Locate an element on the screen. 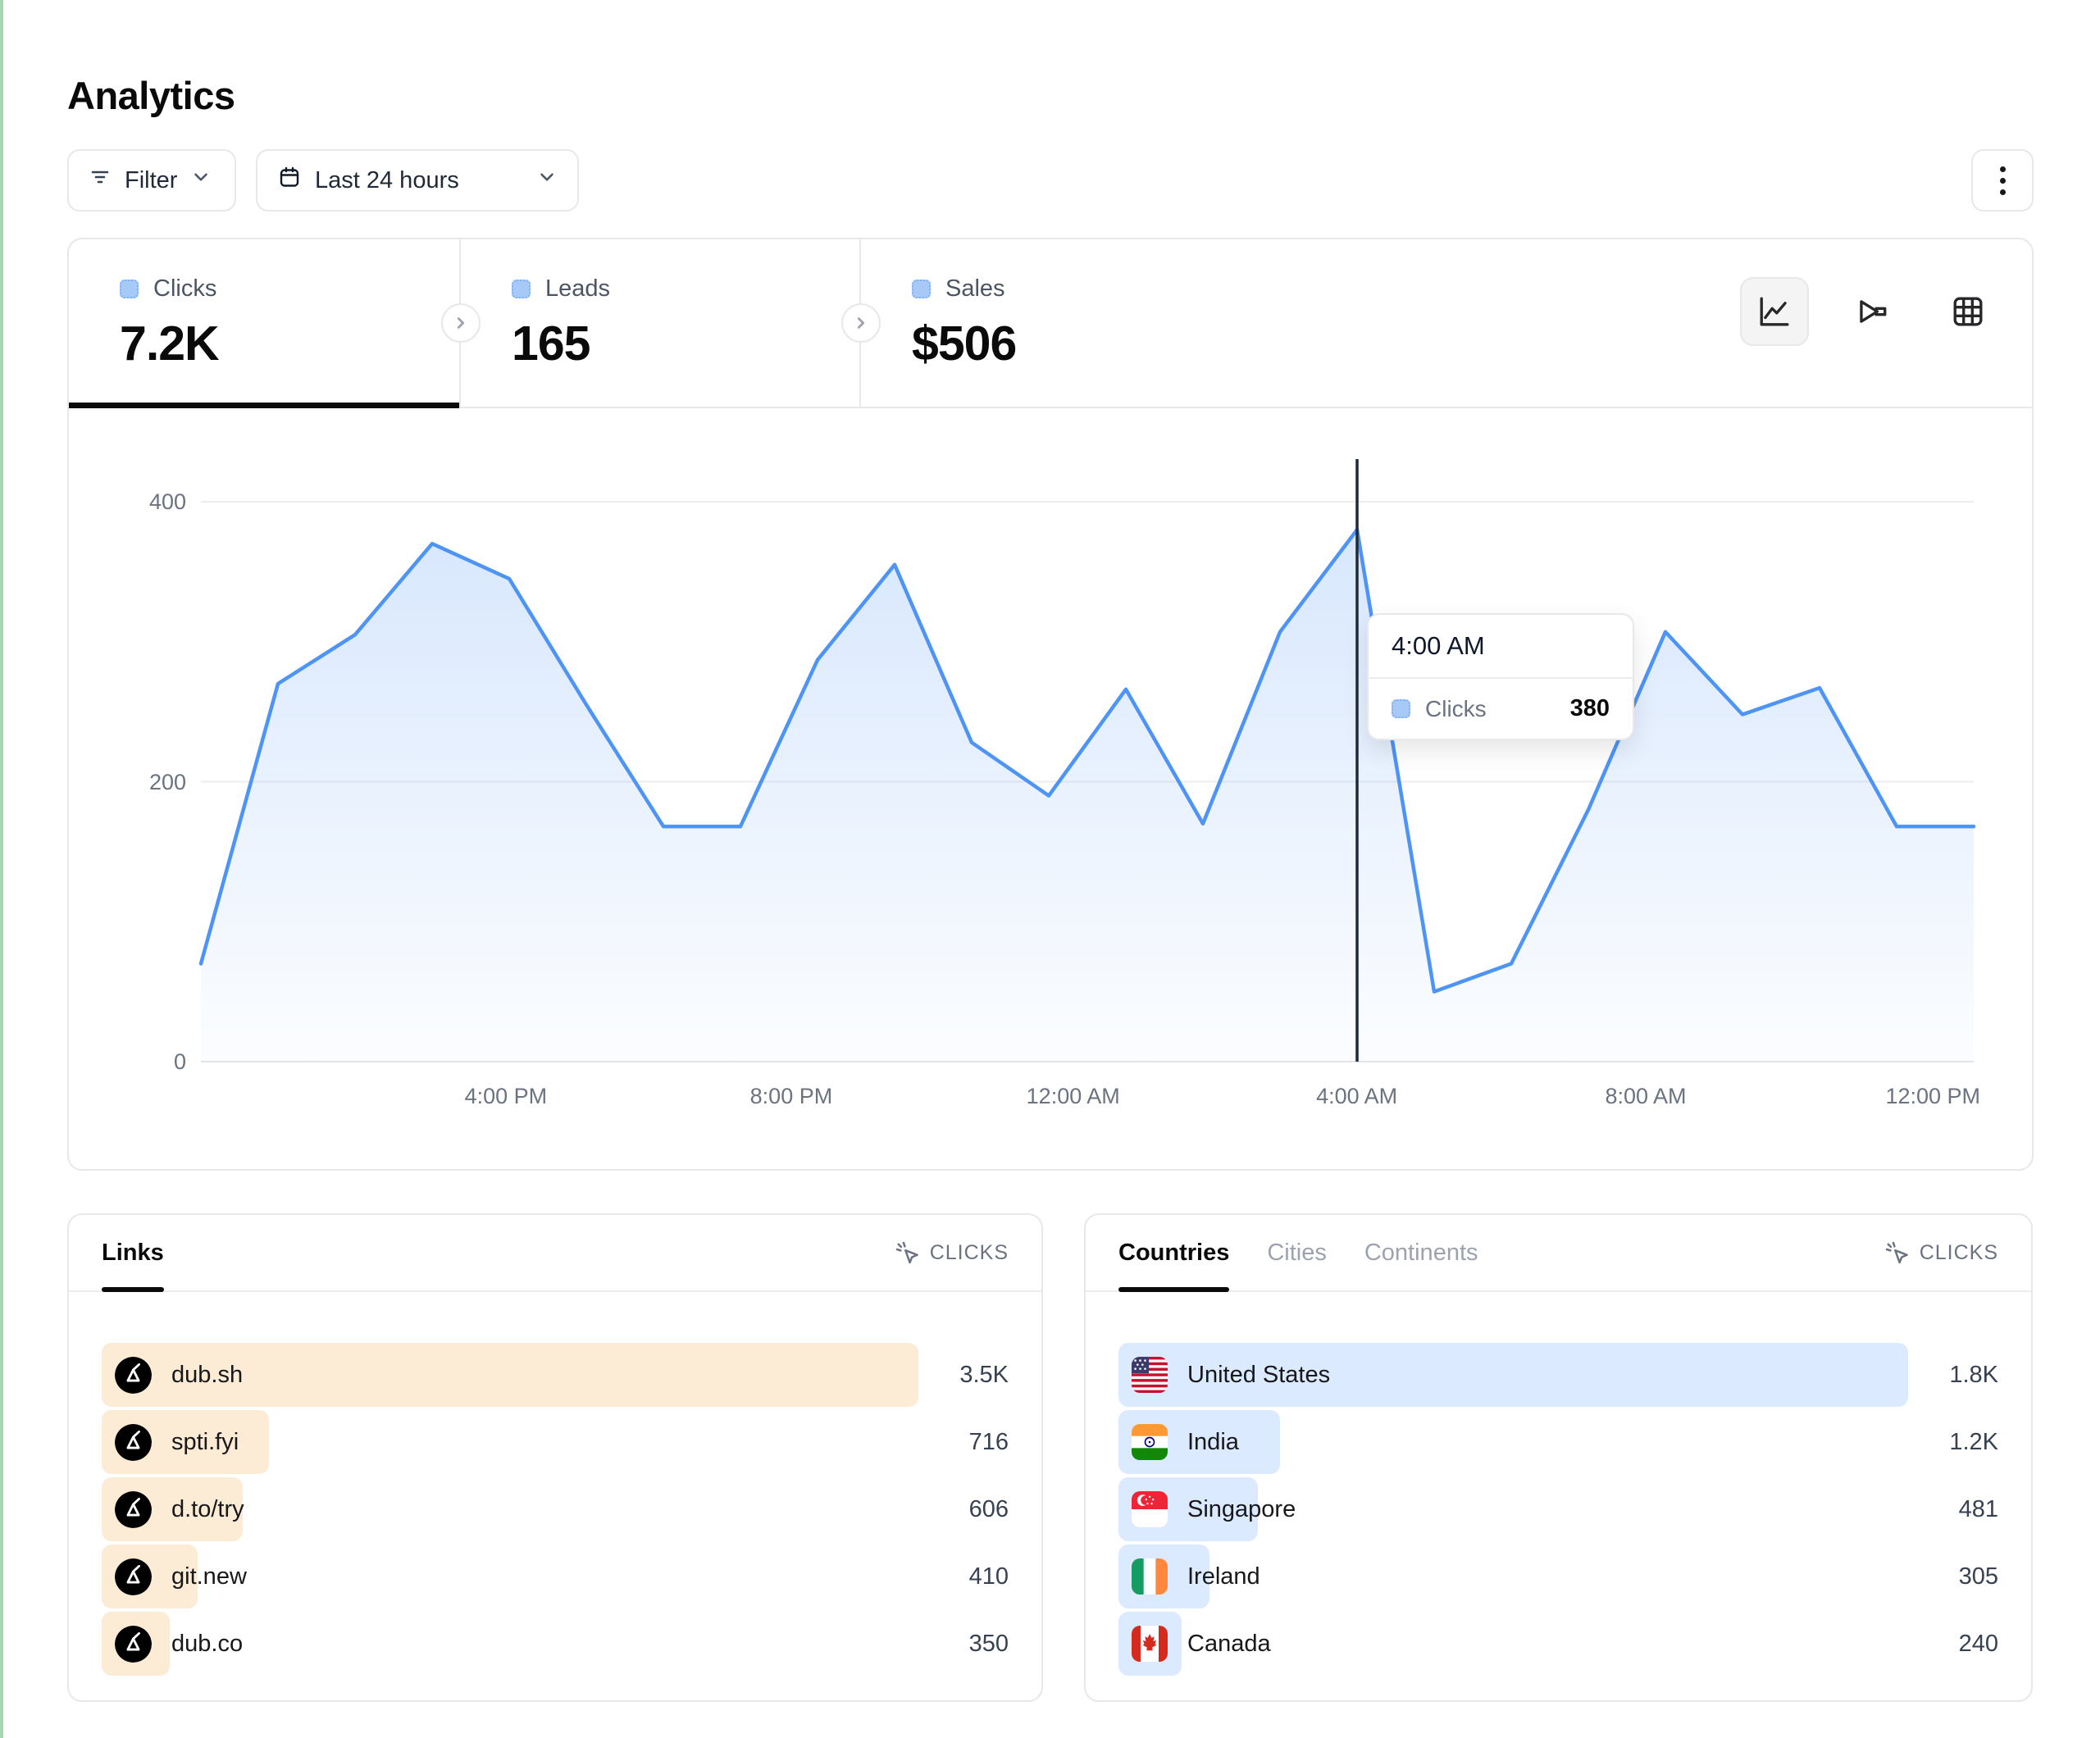 This screenshot has width=2100, height=1738. date-range-label: Last 24 hours is located at coordinates (387, 179).